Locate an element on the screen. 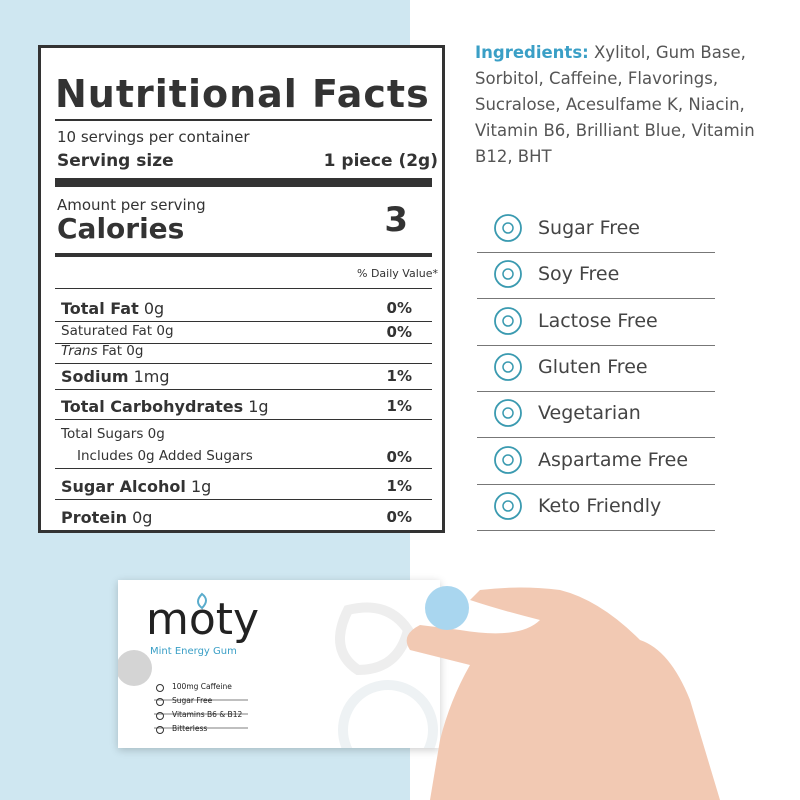 Image resolution: width=800 pixels, height=800 pixels. feature-item: Lactose Free is located at coordinates (596, 322).